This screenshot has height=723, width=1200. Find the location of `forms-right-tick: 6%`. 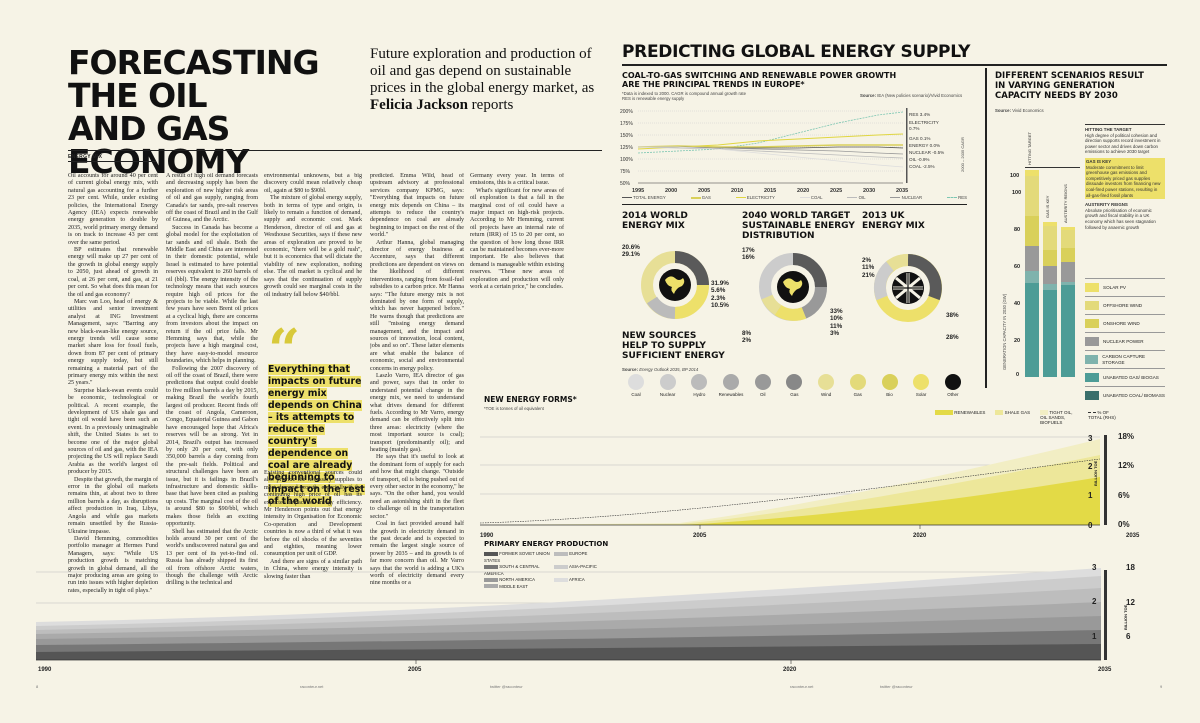

forms-right-tick: 6% is located at coordinates (1124, 495).